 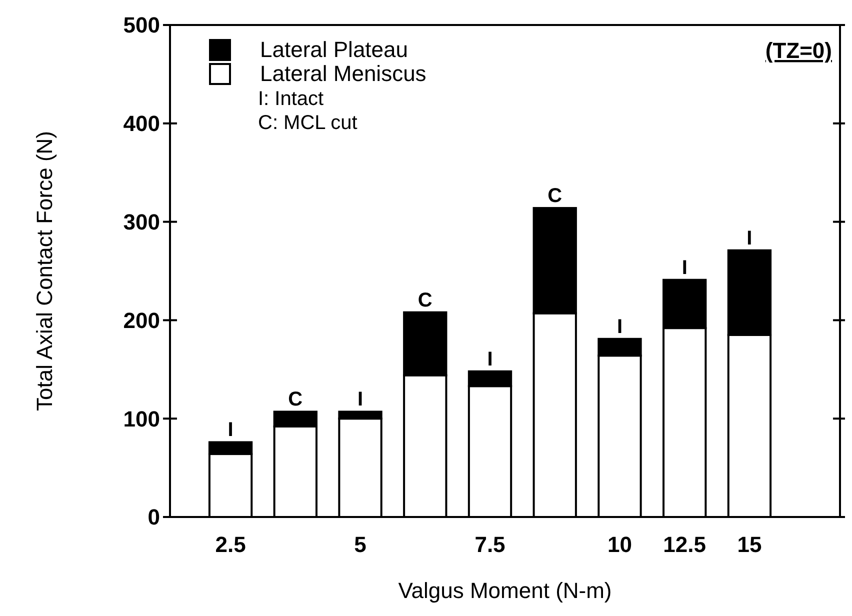 What do you see at coordinates (360, 544) in the screenshot?
I see `x-tick-label: 5` at bounding box center [360, 544].